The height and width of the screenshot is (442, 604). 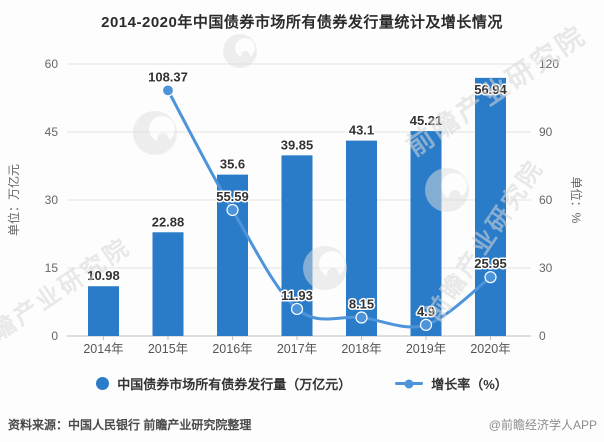 What do you see at coordinates (469, 384) in the screenshot?
I see `legend-line-label: 增长率（%）` at bounding box center [469, 384].